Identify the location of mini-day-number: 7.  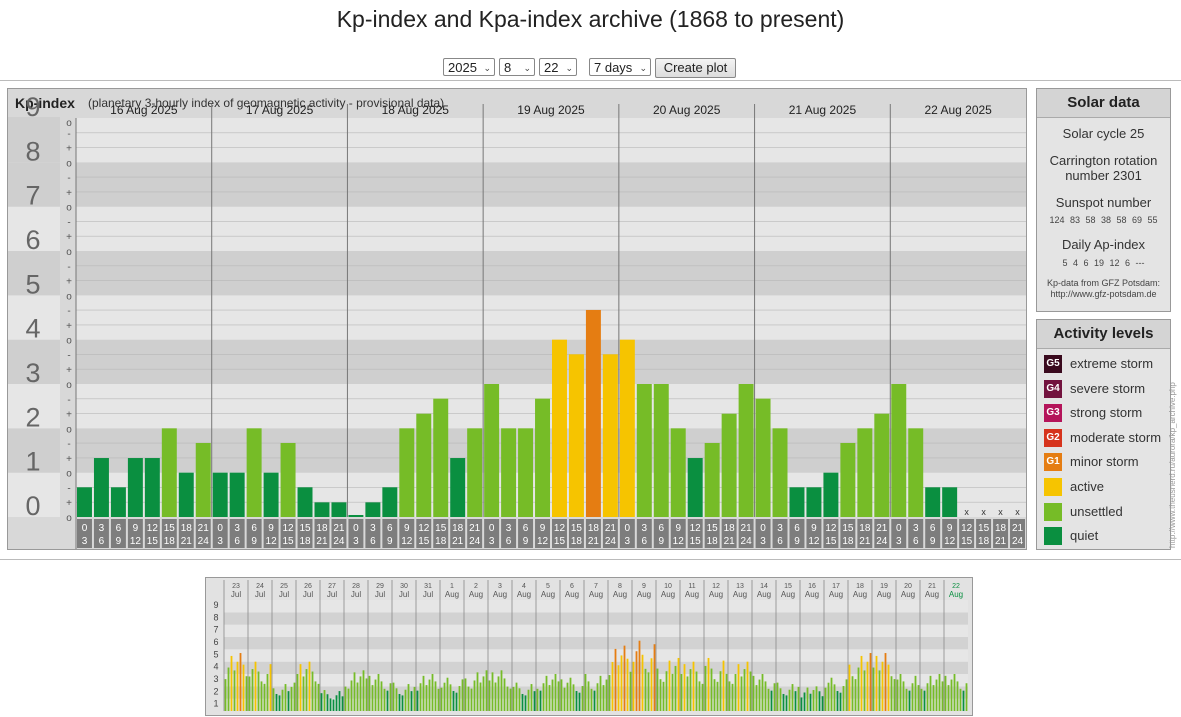
(596, 586).